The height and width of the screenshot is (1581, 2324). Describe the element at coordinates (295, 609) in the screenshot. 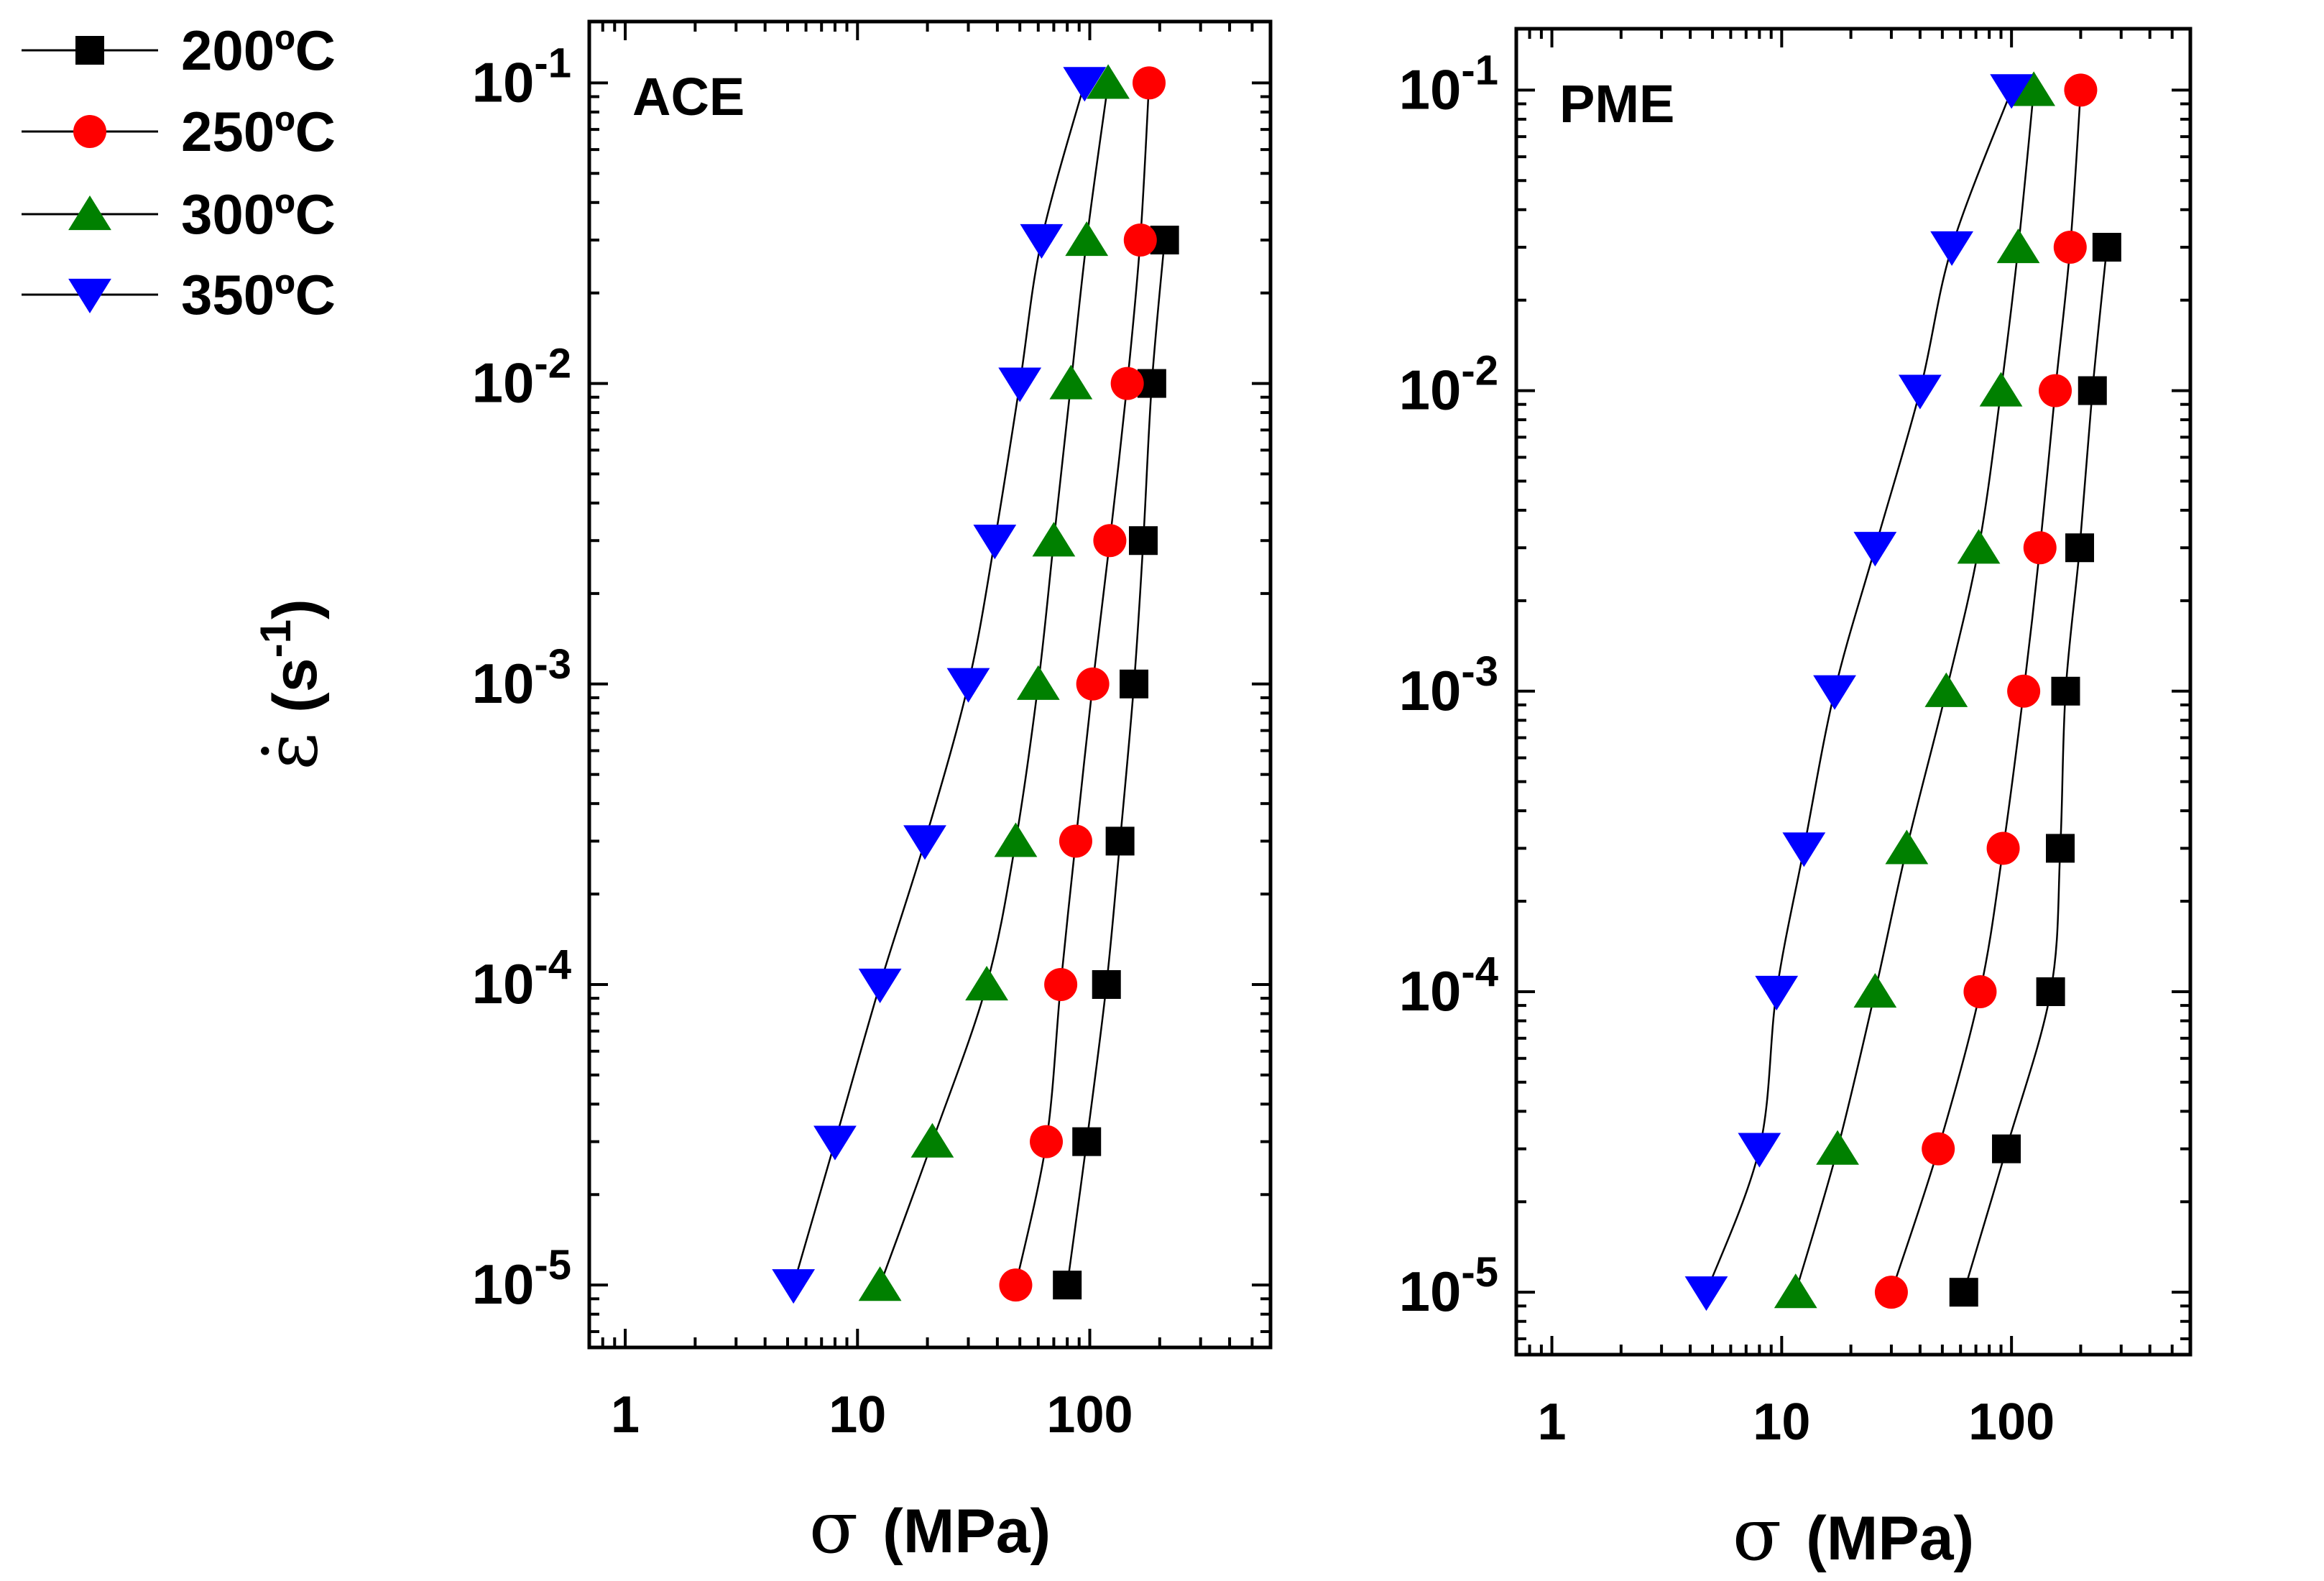

I see `y-axis-unit-close: )` at that location.